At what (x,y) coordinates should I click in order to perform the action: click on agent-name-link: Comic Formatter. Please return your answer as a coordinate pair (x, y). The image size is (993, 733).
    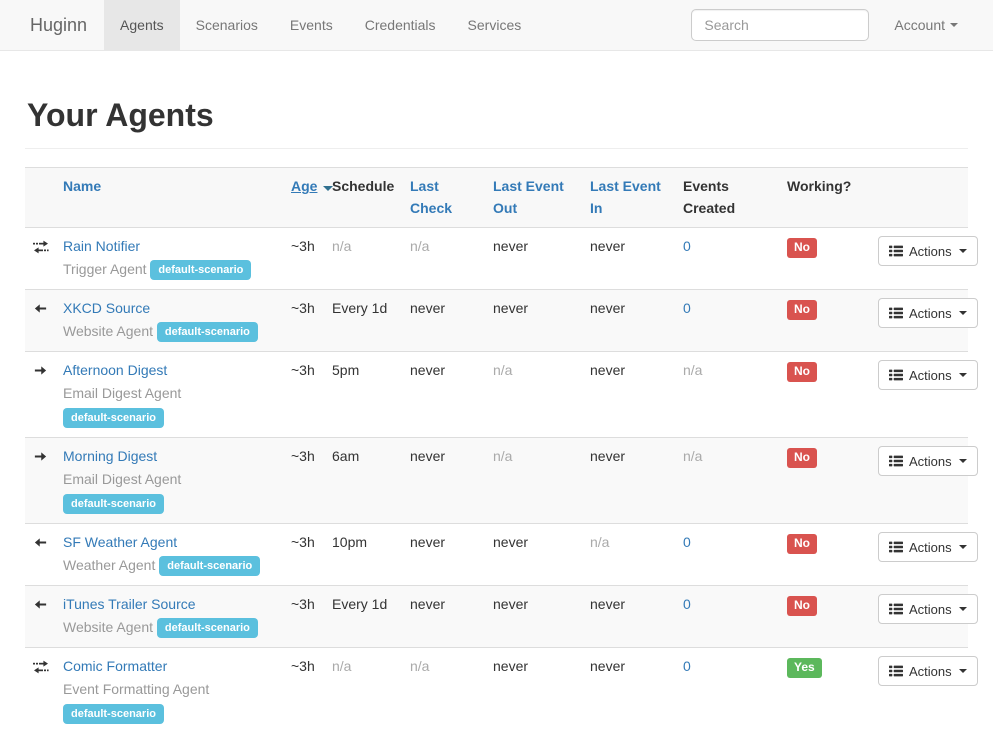
    Looking at the image, I should click on (115, 666).